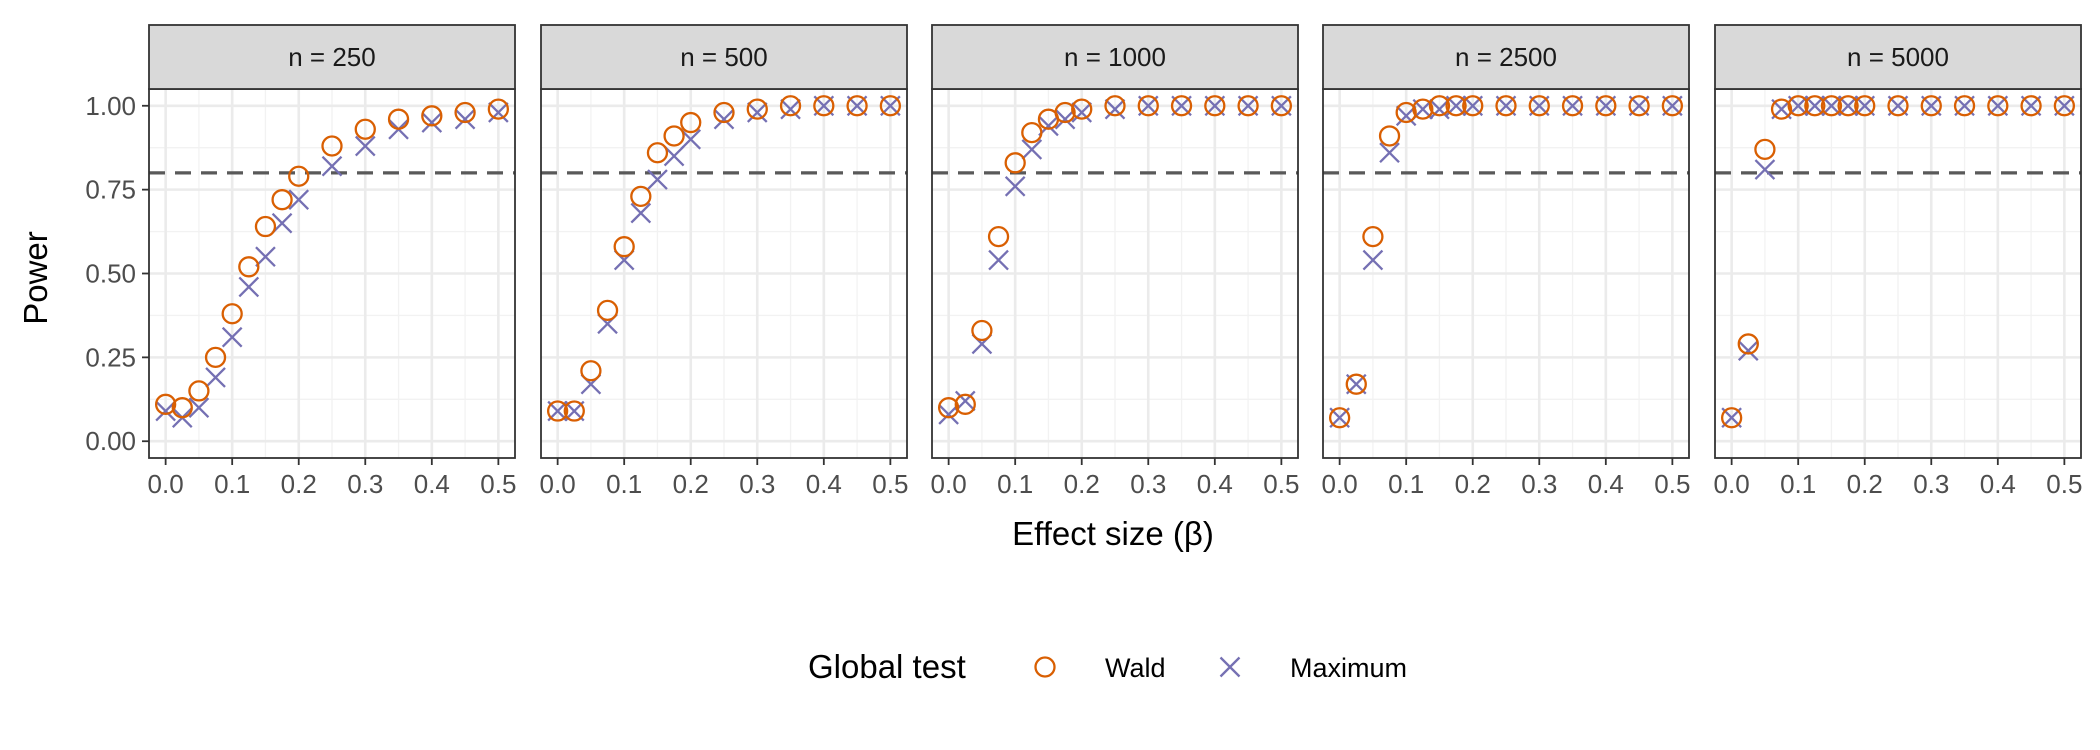  What do you see at coordinates (1113, 533) in the screenshot?
I see `x-axis-title: Effect size (β)` at bounding box center [1113, 533].